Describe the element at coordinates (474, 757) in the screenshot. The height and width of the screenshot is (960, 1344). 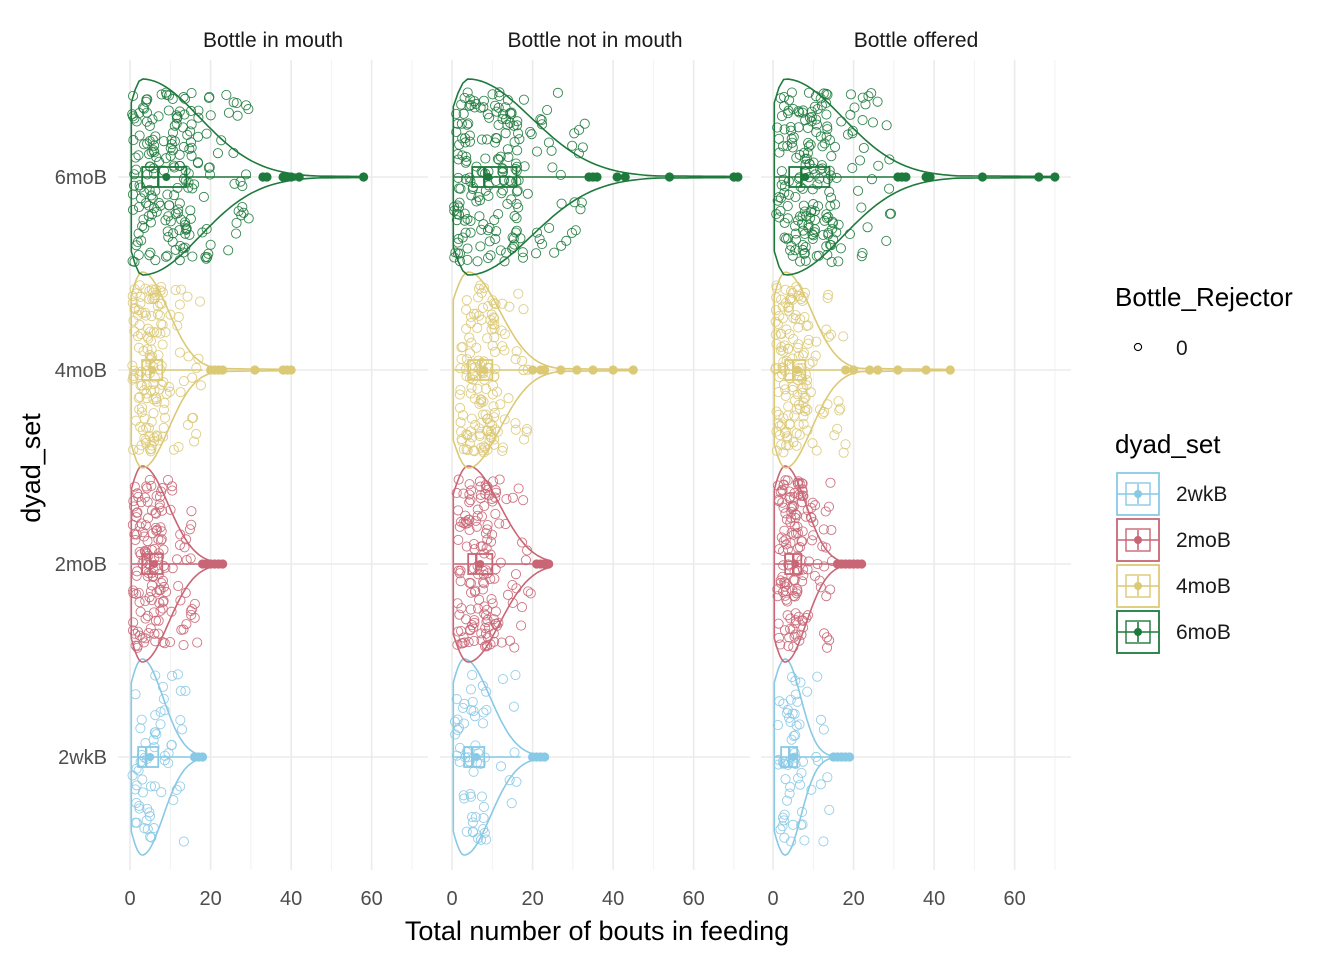
I see `box` at that location.